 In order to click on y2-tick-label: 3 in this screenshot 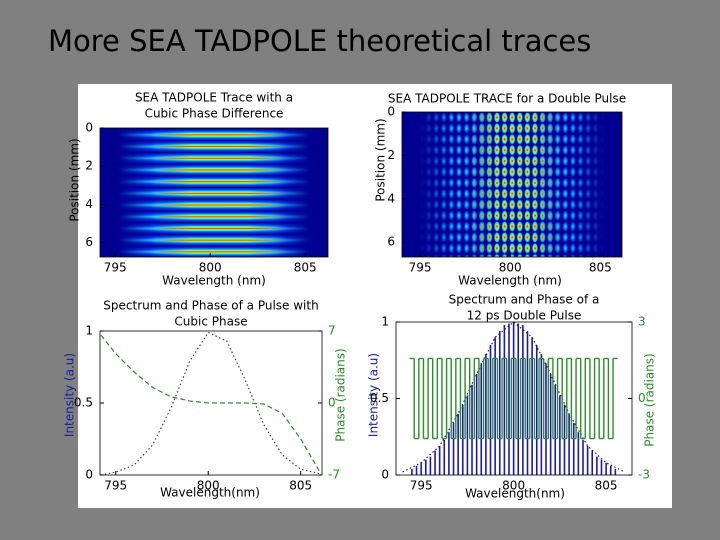, I will do `click(642, 322)`.